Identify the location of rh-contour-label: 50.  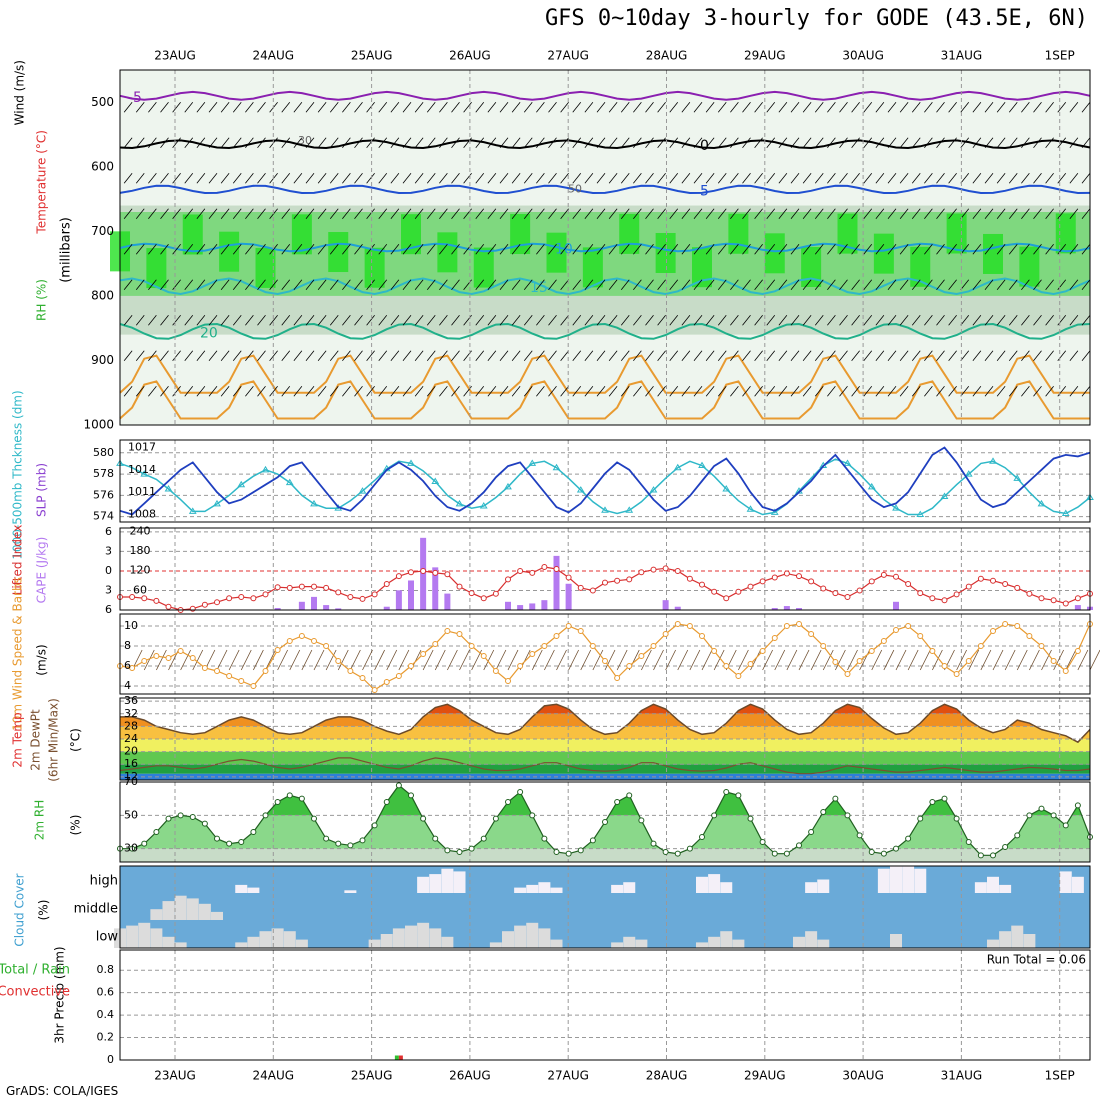
(575, 188).